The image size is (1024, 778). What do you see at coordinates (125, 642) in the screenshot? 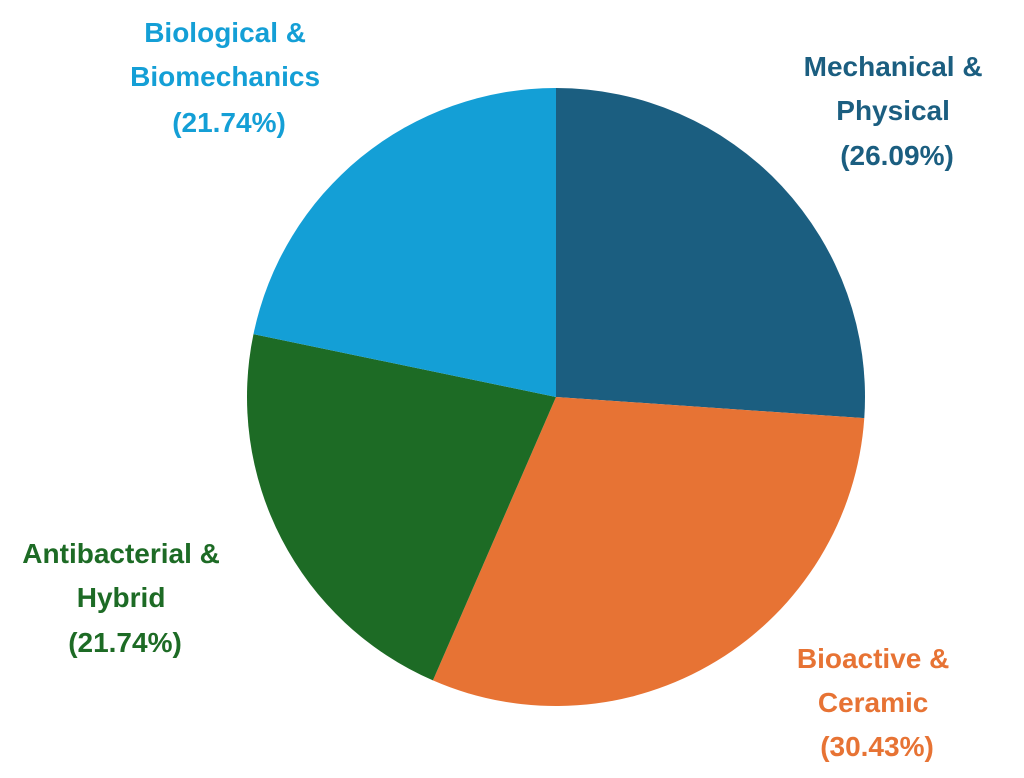
I see `slice-label-antibacterial-percent: (21.74%)` at bounding box center [125, 642].